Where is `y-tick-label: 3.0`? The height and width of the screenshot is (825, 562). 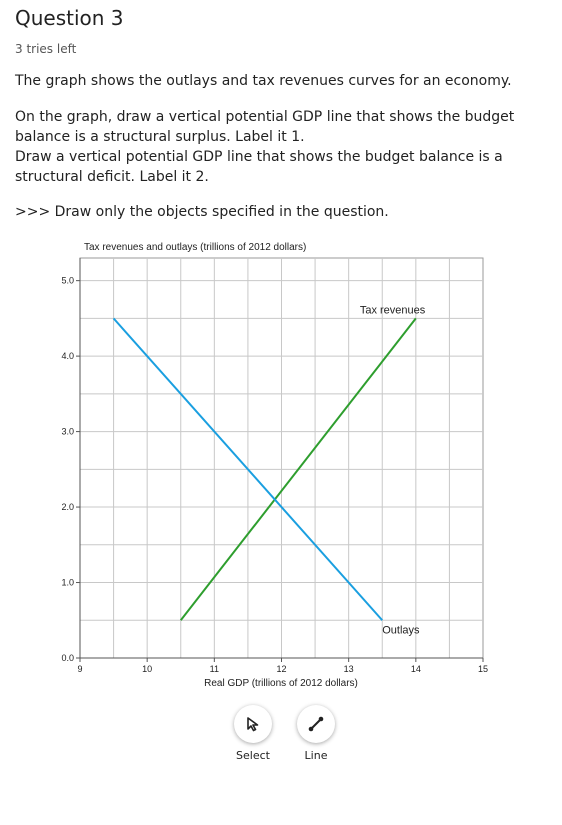 y-tick-label: 3.0 is located at coordinates (67, 432).